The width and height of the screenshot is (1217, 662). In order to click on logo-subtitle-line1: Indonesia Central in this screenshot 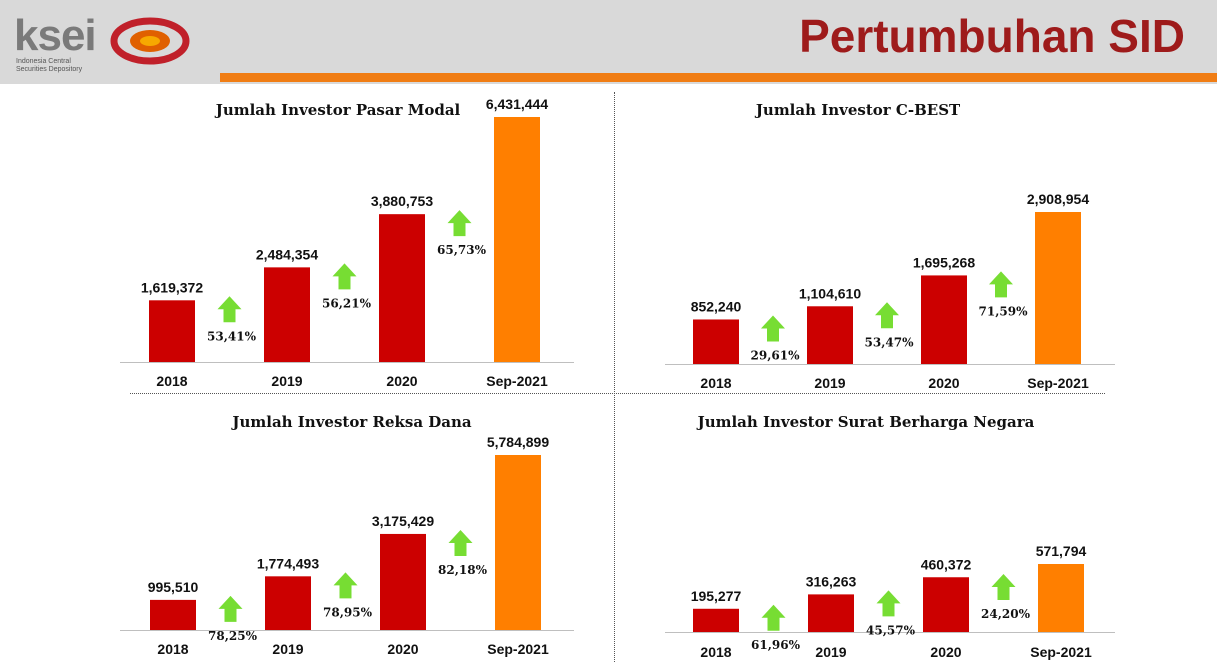, I will do `click(43, 61)`.